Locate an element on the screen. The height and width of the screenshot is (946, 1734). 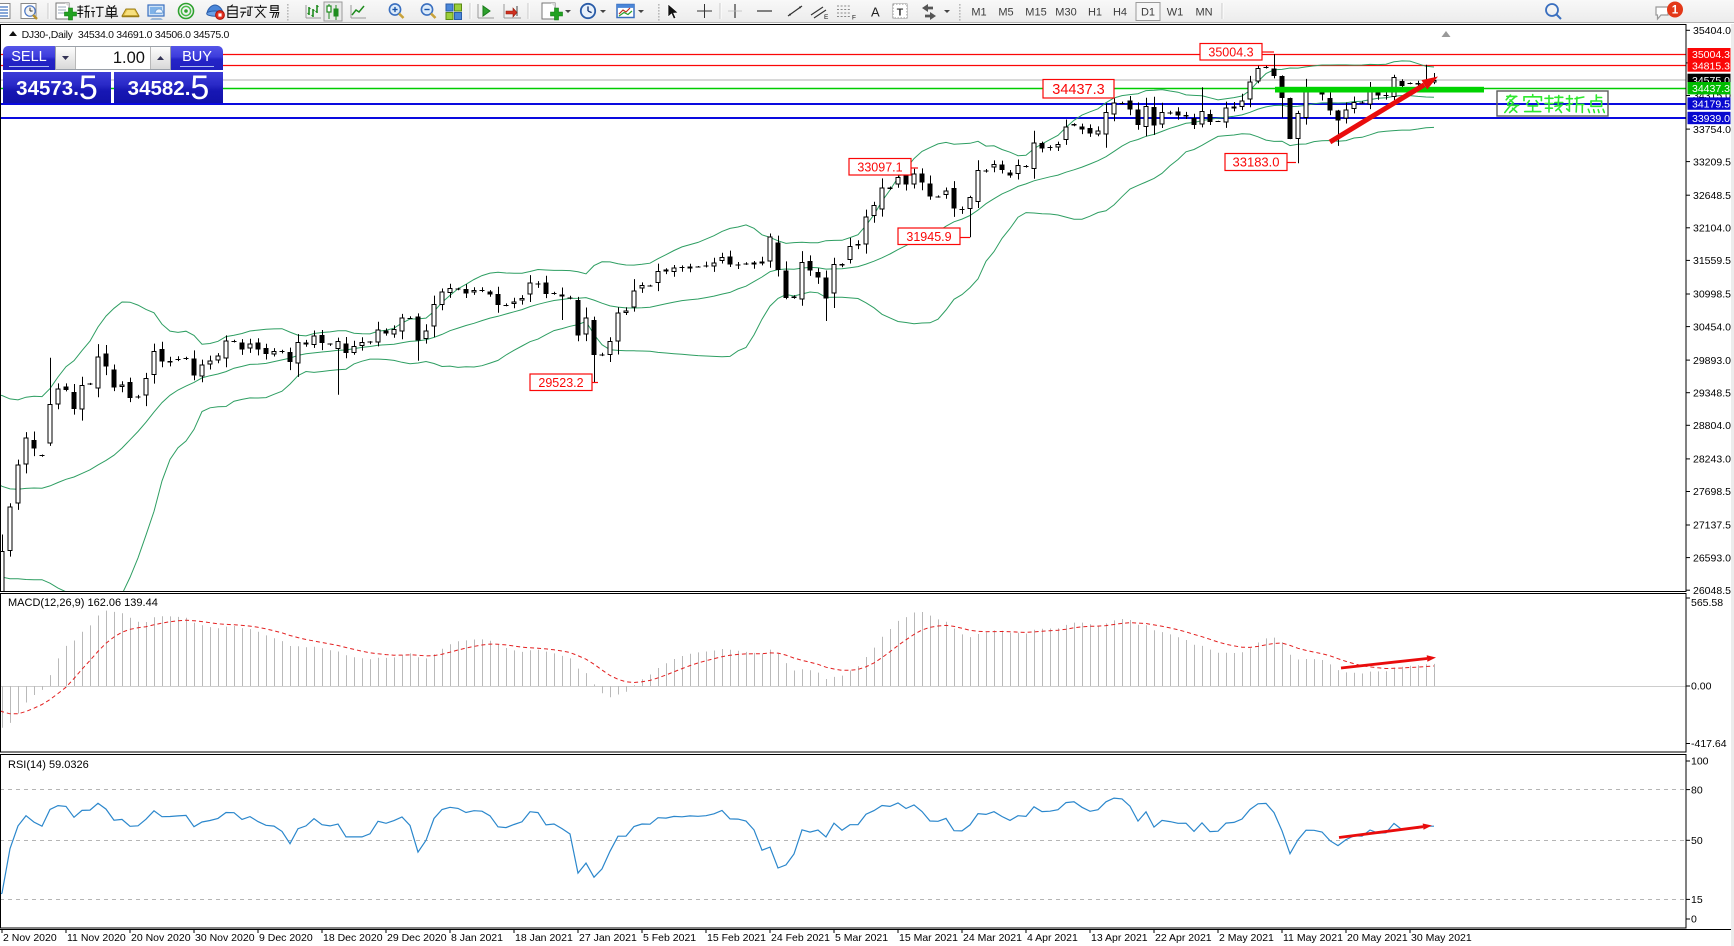
svg-text: 35404.0 is located at coordinates (1712, 31).